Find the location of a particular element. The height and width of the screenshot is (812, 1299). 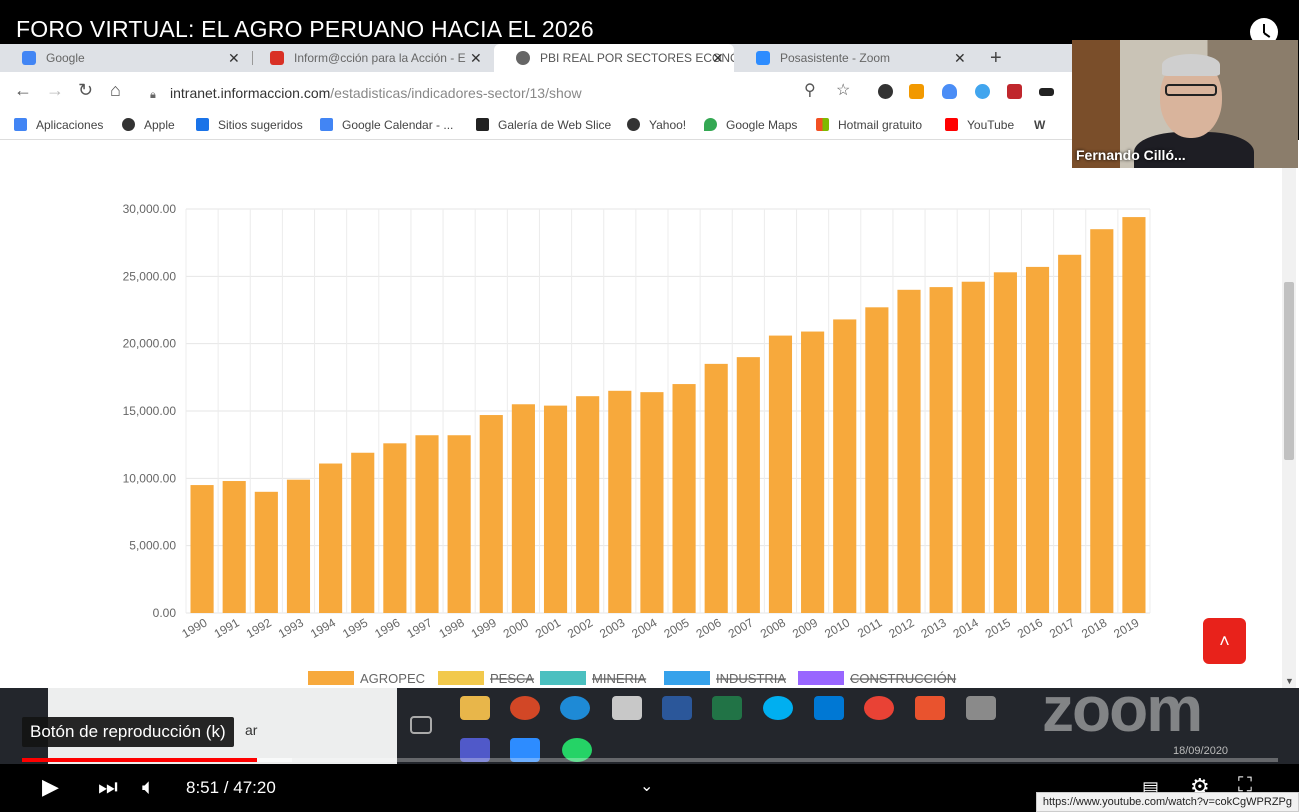

bookmark-item: Sitios sugeridos is located at coordinates (249, 125).